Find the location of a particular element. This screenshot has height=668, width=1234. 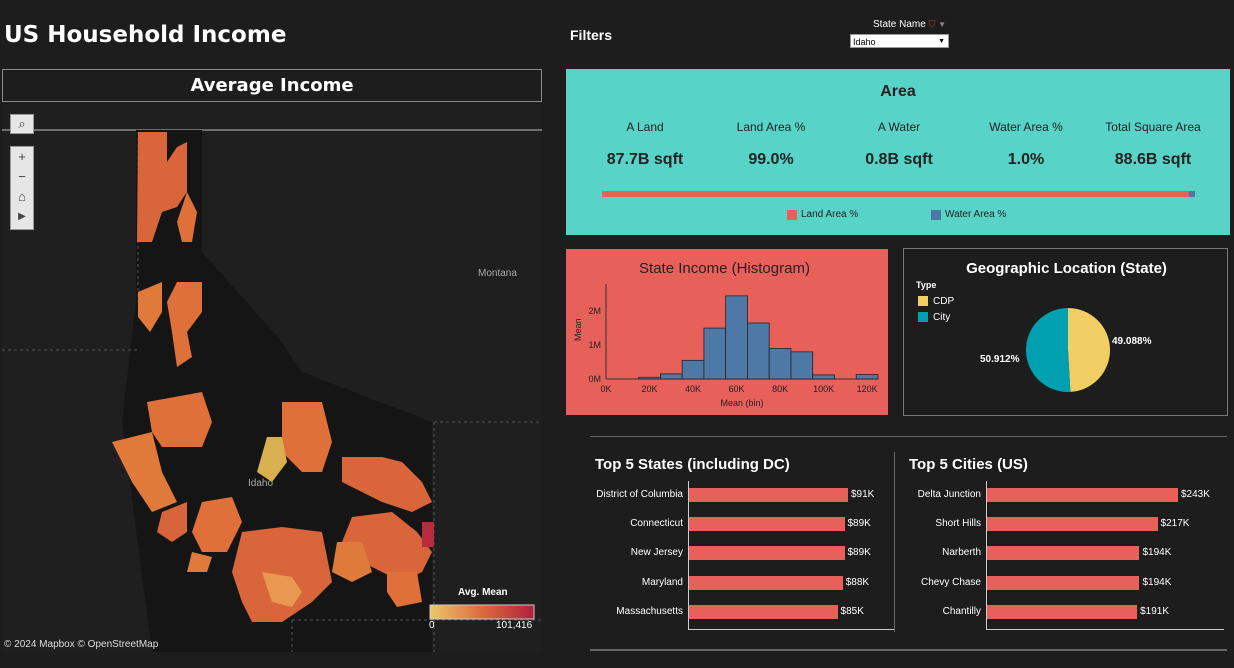

histogram-y-tick: 1M is located at coordinates (594, 345).